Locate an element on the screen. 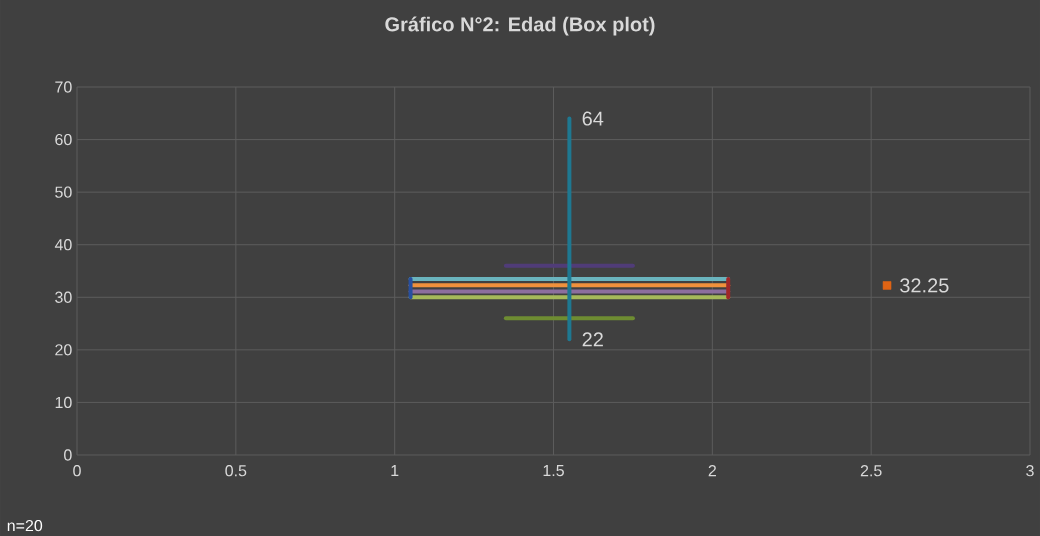  y-tick-label: 70 is located at coordinates (63, 87).